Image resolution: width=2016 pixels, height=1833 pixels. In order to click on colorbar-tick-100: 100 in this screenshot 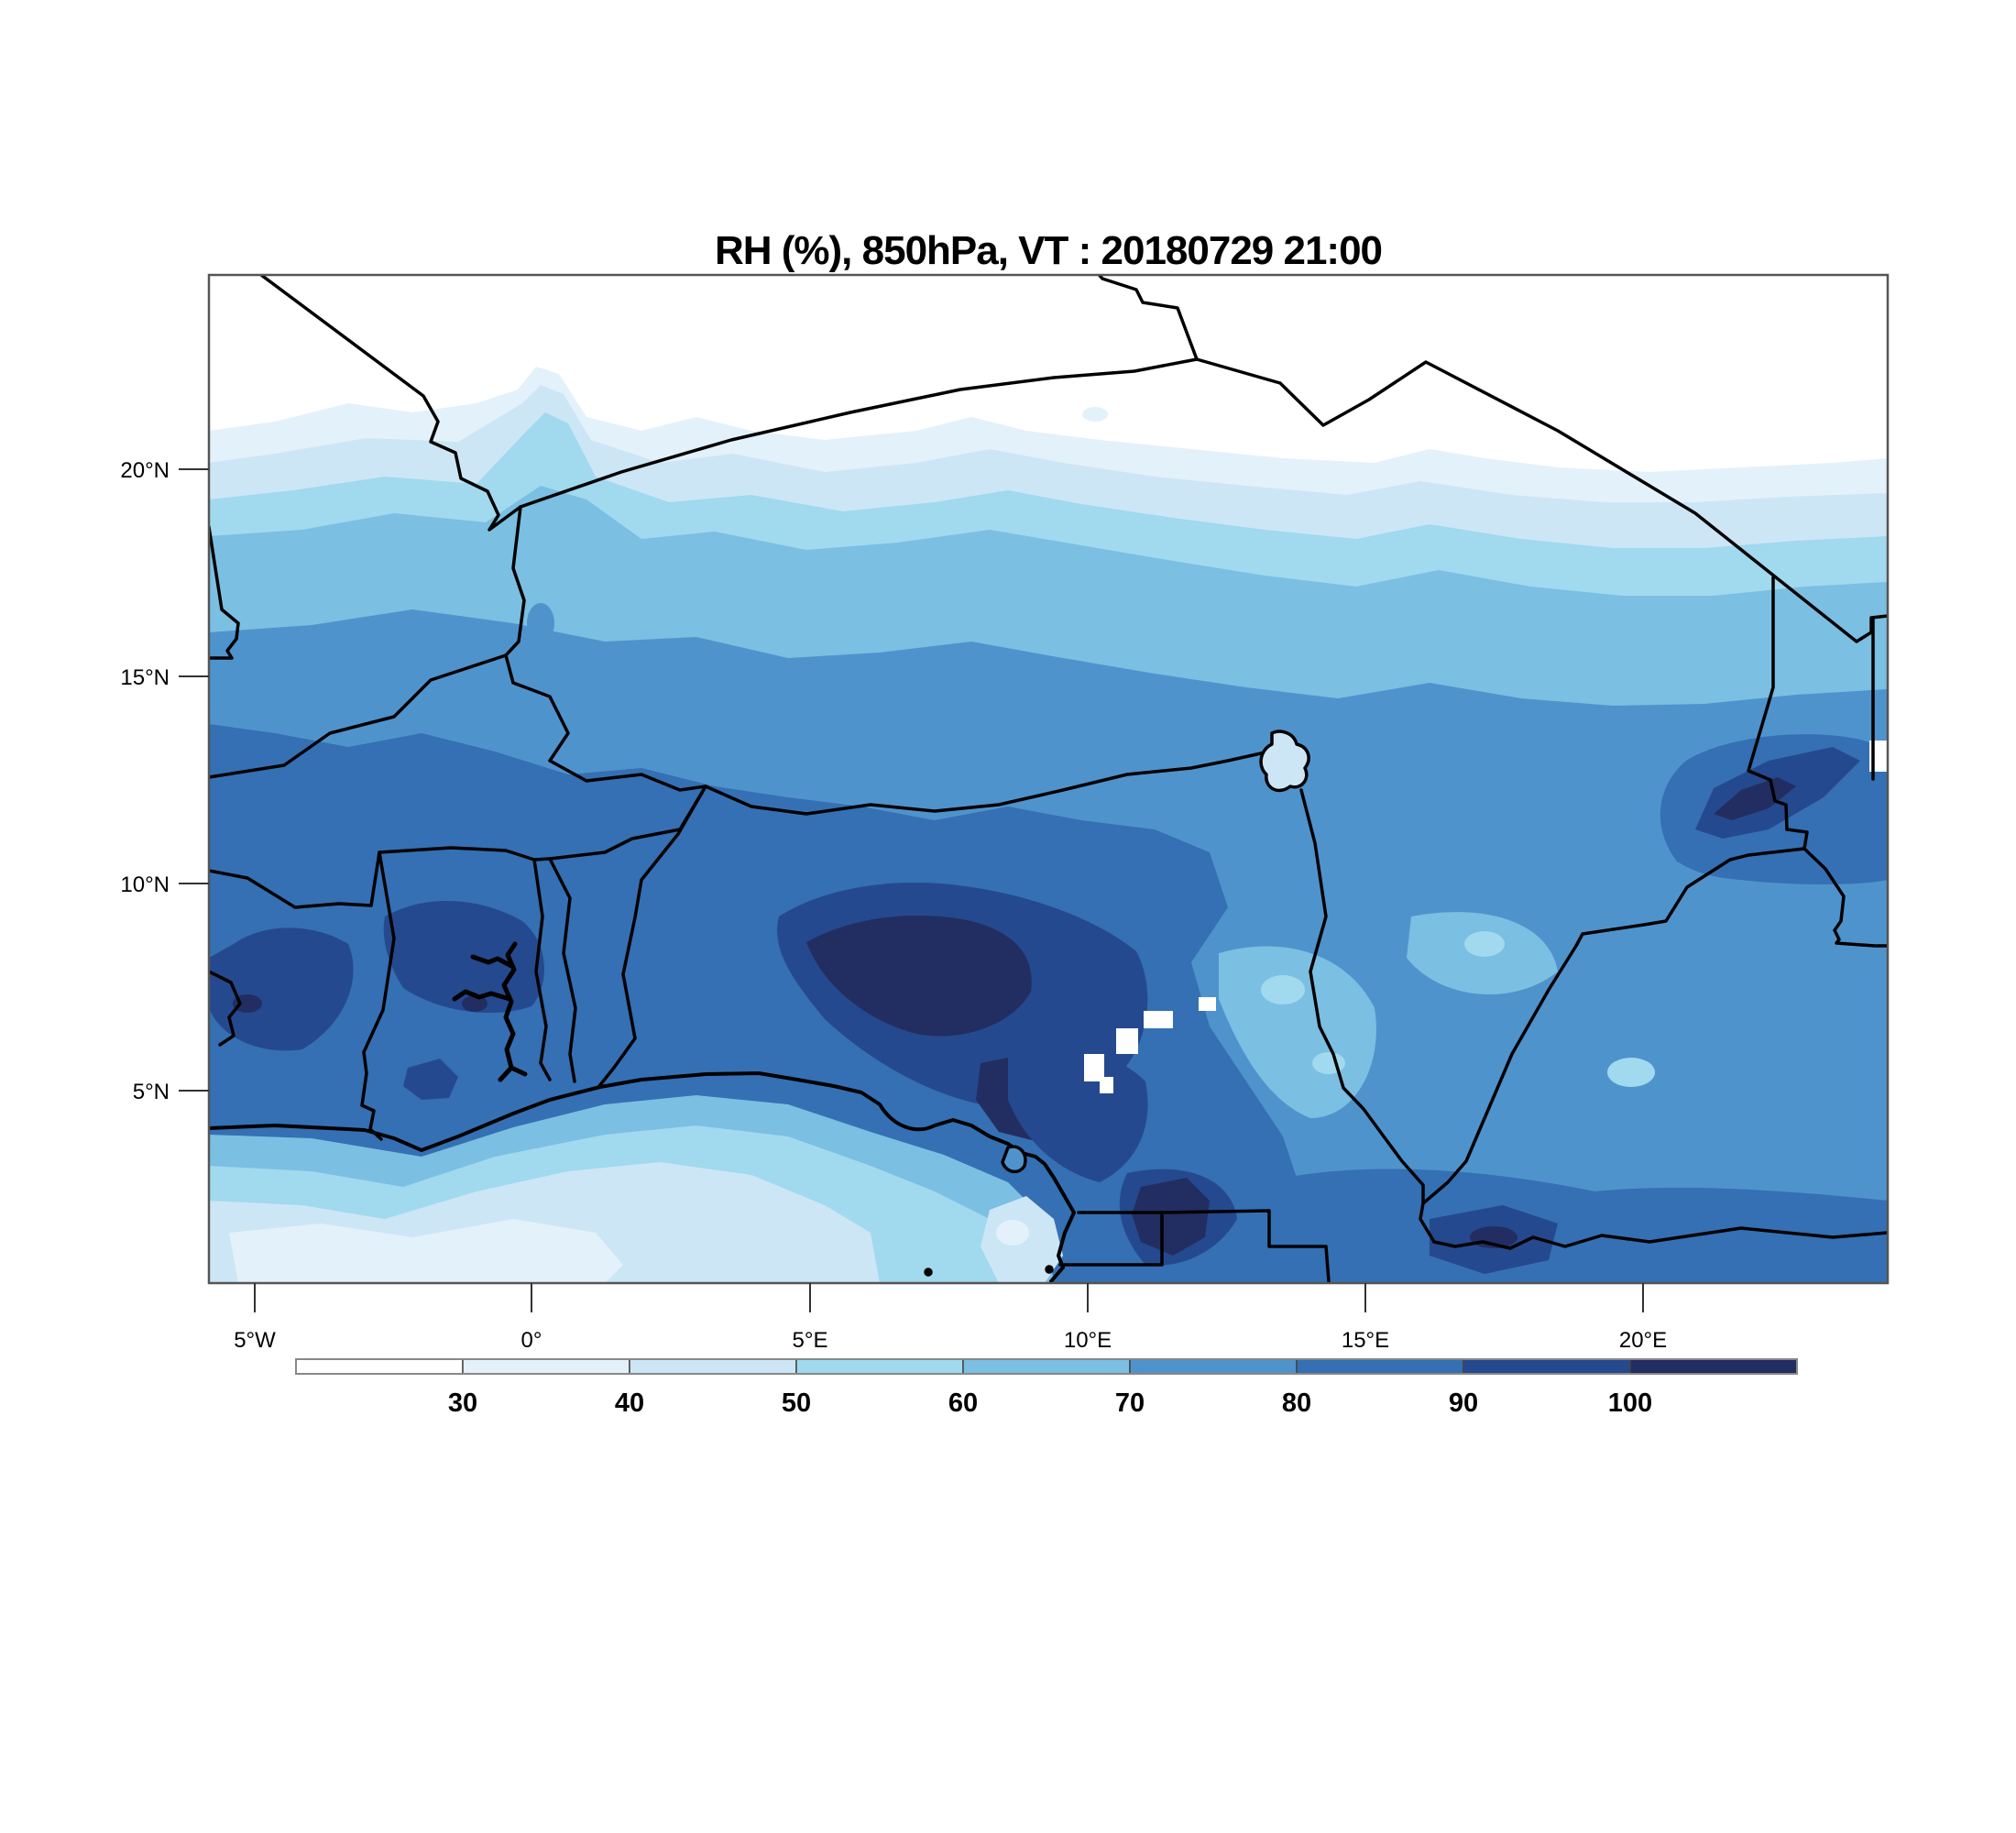, I will do `click(1630, 1403)`.